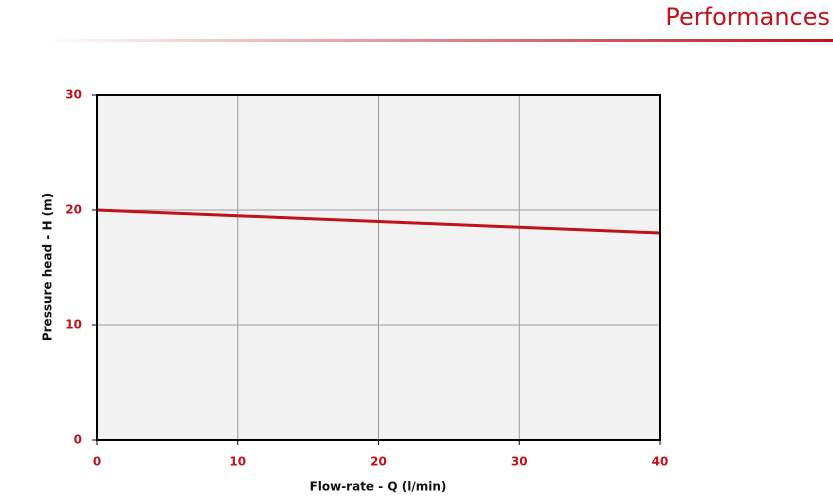 Image resolution: width=833 pixels, height=500 pixels. Describe the element at coordinates (378, 221) in the screenshot. I see `data-line` at that location.